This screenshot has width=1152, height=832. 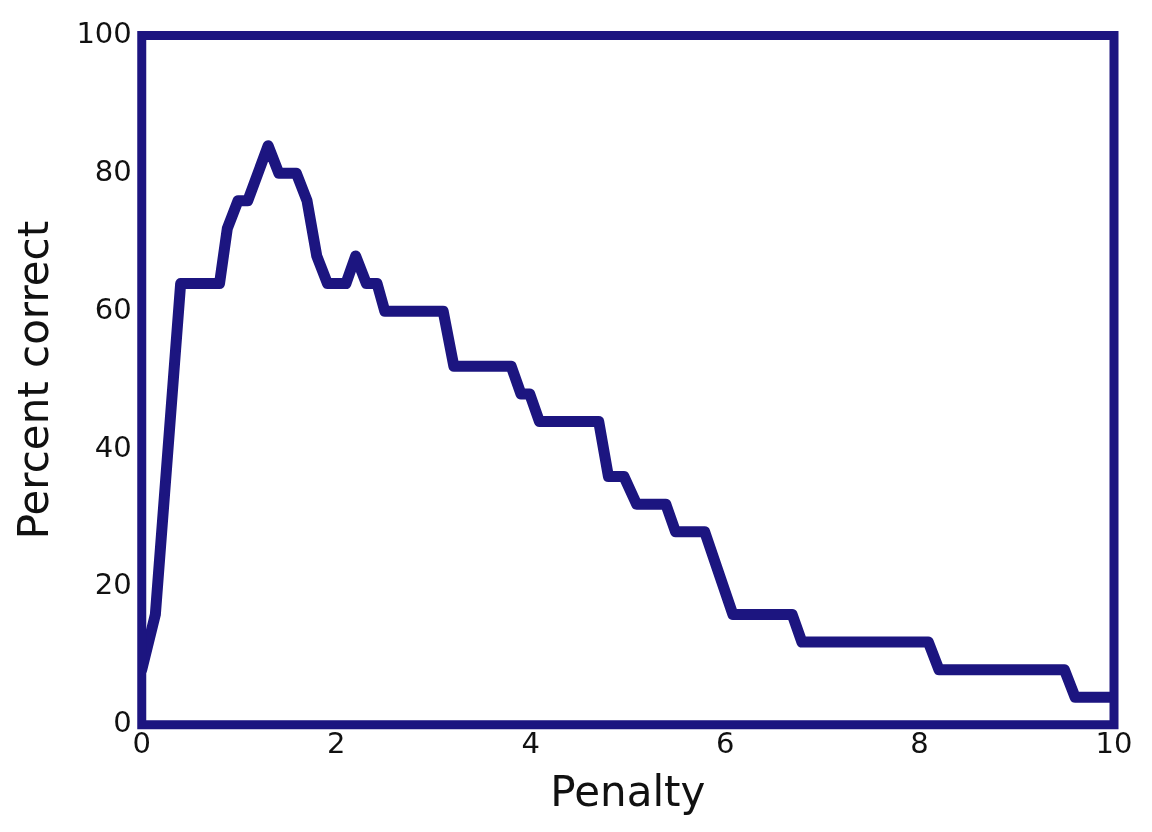 What do you see at coordinates (725, 742) in the screenshot?
I see `x-tick-label: 6` at bounding box center [725, 742].